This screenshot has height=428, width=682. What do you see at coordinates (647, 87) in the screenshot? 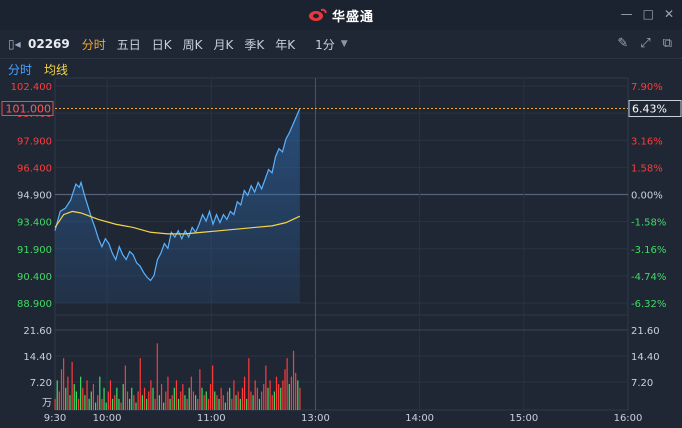
I see `pct-tick-label: 7.90%` at bounding box center [647, 87].